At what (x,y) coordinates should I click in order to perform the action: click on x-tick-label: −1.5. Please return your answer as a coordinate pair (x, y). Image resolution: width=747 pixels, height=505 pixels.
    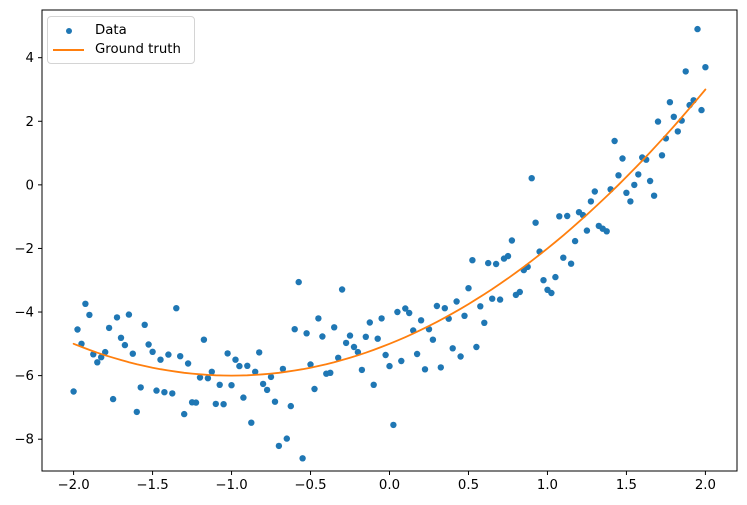
    Looking at the image, I should click on (152, 485).